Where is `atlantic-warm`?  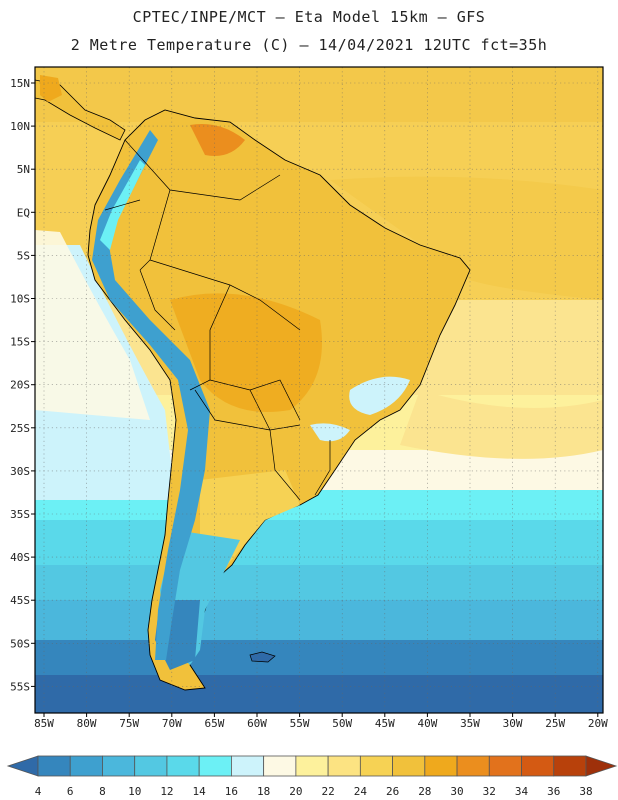
atlantic-warm is located at coordinates (466, 238).